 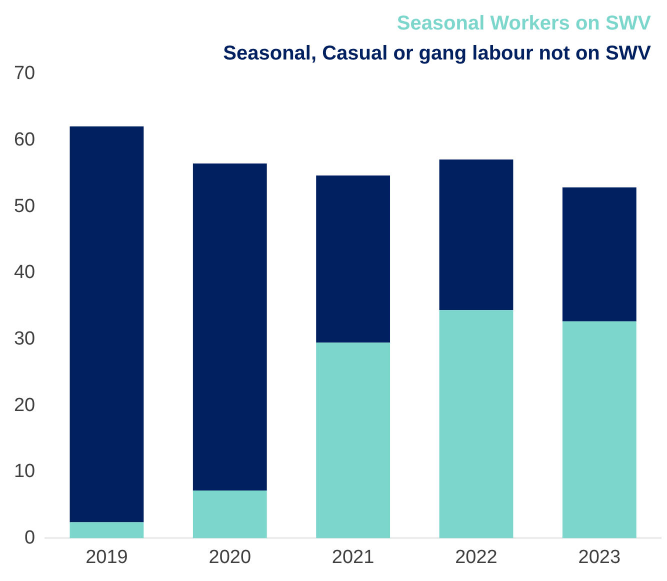 I want to click on x-tick-label: 2019, so click(x=107, y=557).